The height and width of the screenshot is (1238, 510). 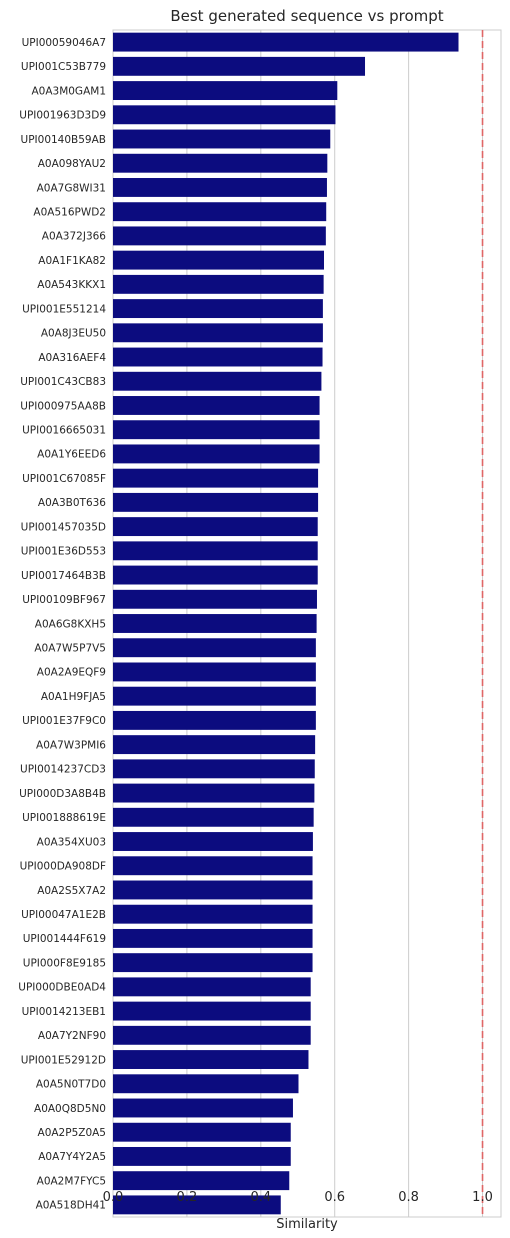 I want to click on y-tick-label: A0A1H9FJA5, so click(x=73, y=697).